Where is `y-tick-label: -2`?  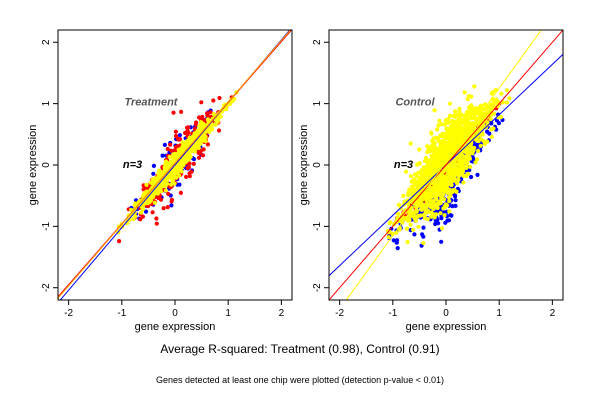 y-tick-label: -2 is located at coordinates (317, 287).